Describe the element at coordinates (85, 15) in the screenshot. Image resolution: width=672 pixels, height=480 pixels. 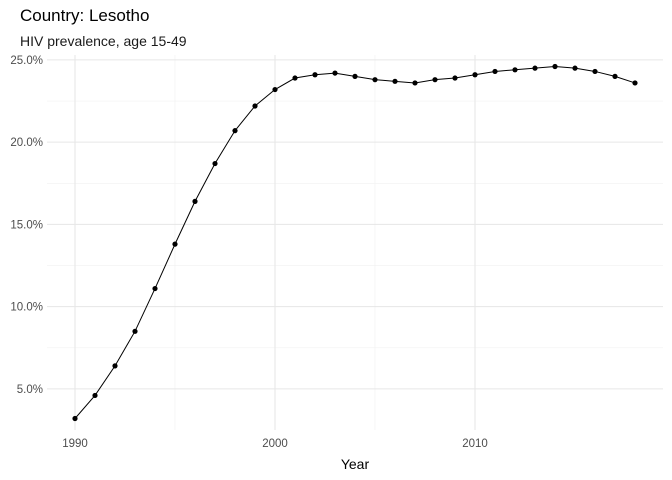
I see `chart-title: Country: Lesotho` at that location.